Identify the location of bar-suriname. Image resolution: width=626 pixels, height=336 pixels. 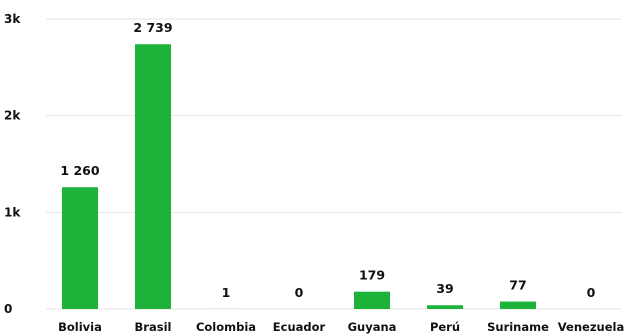
(518, 305).